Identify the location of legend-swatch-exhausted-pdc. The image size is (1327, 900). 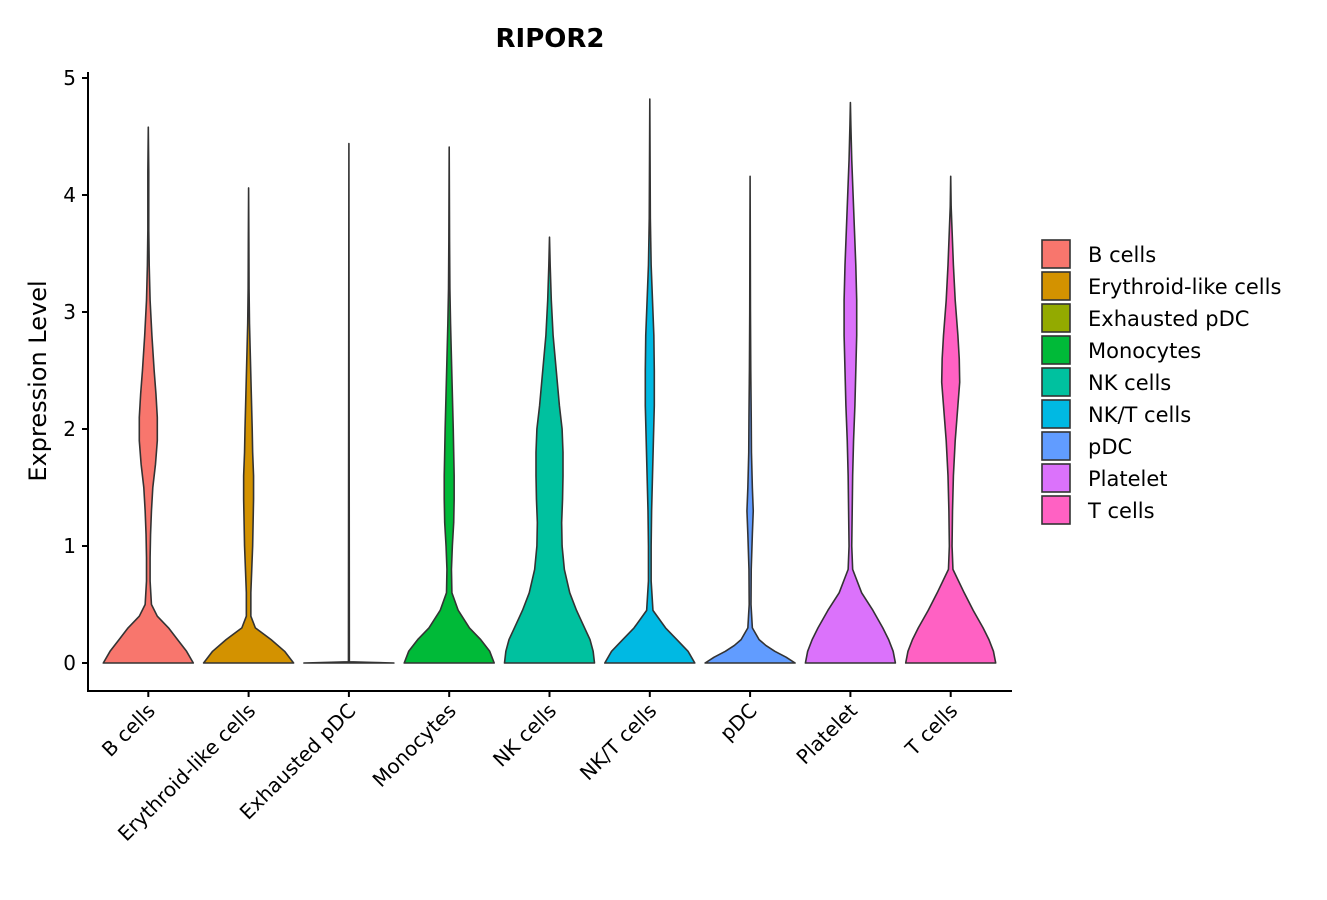
(1056, 318).